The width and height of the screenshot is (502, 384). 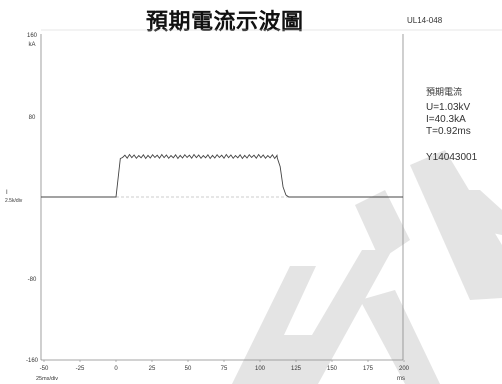 What do you see at coordinates (296, 369) in the screenshot?
I see `x-tick-label: 125` at bounding box center [296, 369].